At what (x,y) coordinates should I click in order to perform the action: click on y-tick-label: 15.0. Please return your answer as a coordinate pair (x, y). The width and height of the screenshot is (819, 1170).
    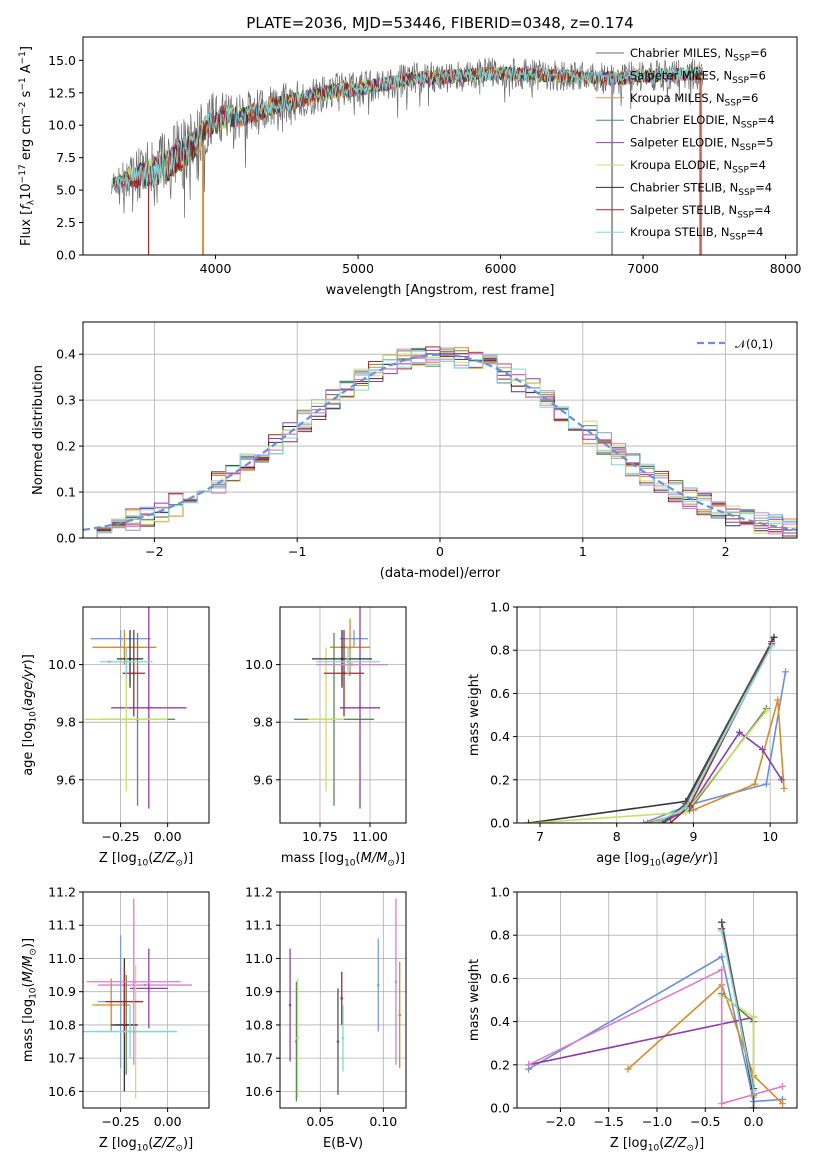
    Looking at the image, I should click on (62, 60).